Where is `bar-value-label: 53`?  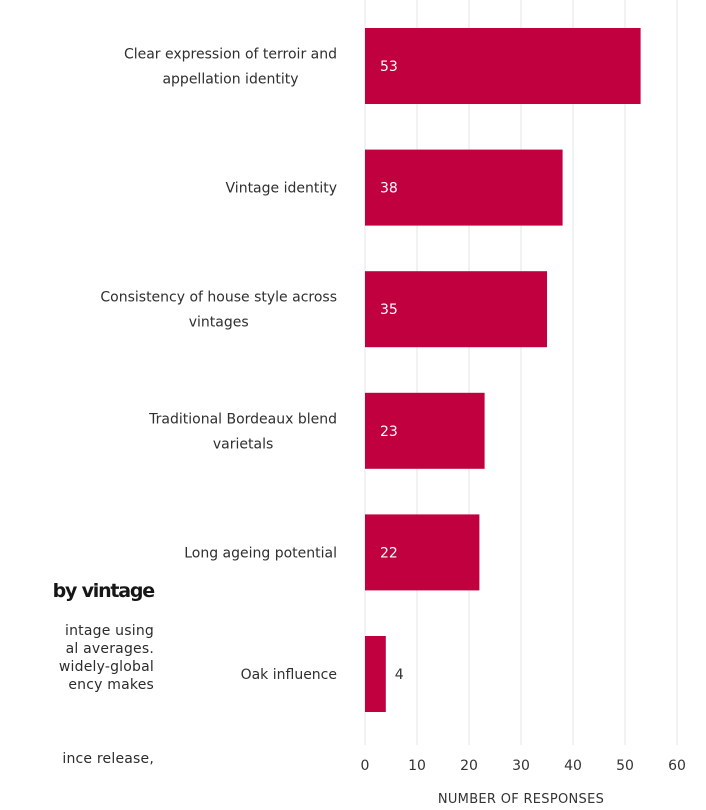
bar-value-label: 53 is located at coordinates (389, 67).